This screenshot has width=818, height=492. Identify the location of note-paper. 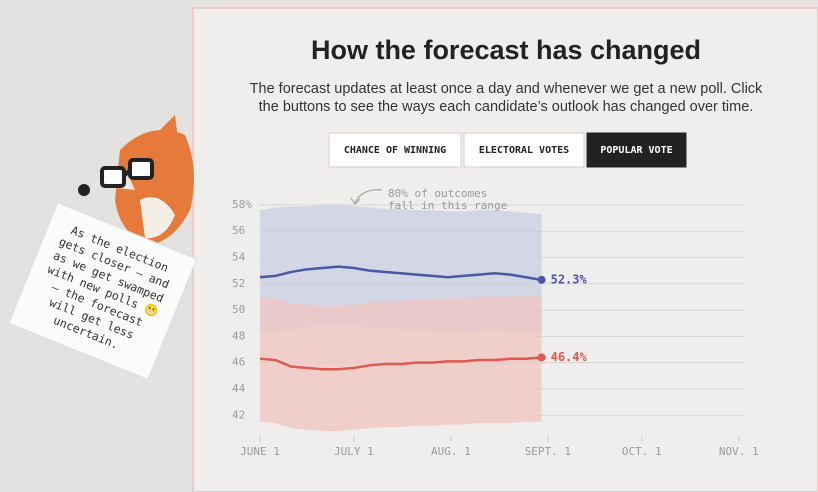
(103, 291).